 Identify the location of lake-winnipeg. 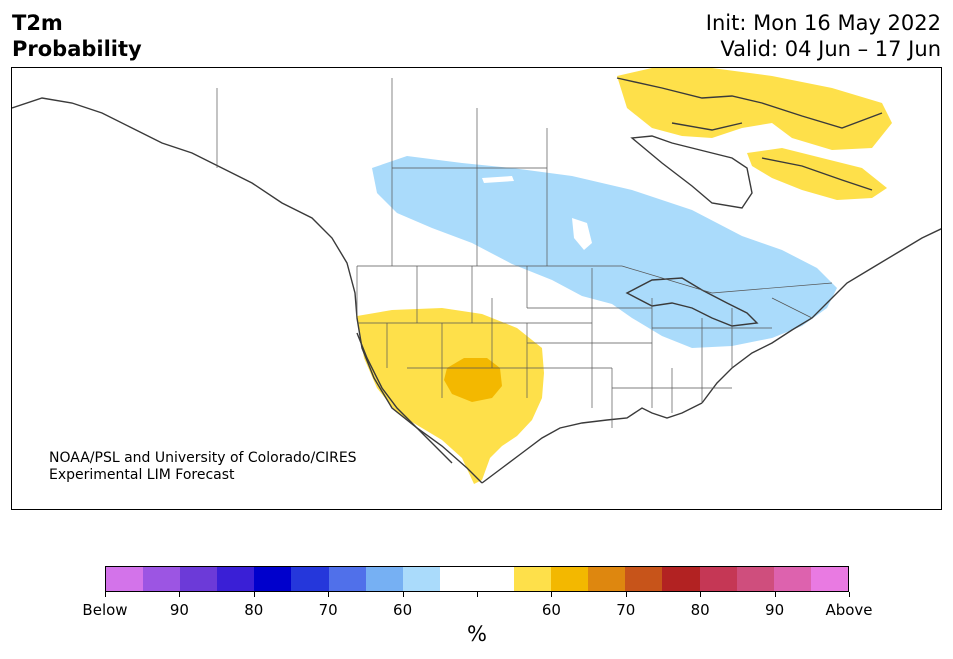
(582, 234).